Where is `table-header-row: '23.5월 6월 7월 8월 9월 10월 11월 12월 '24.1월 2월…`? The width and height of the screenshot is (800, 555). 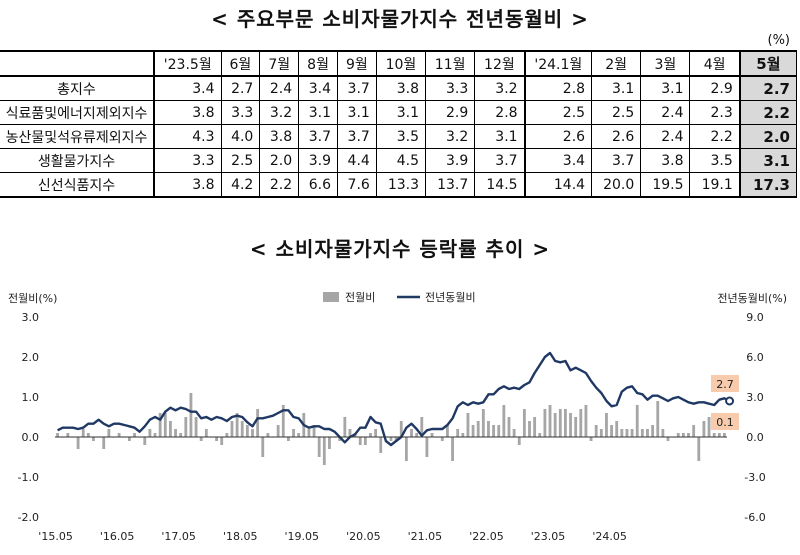
table-header-row: '23.5월 6월 7월 8월 9월 10월 11월 12월 '24.1월 2월… is located at coordinates (398, 63).